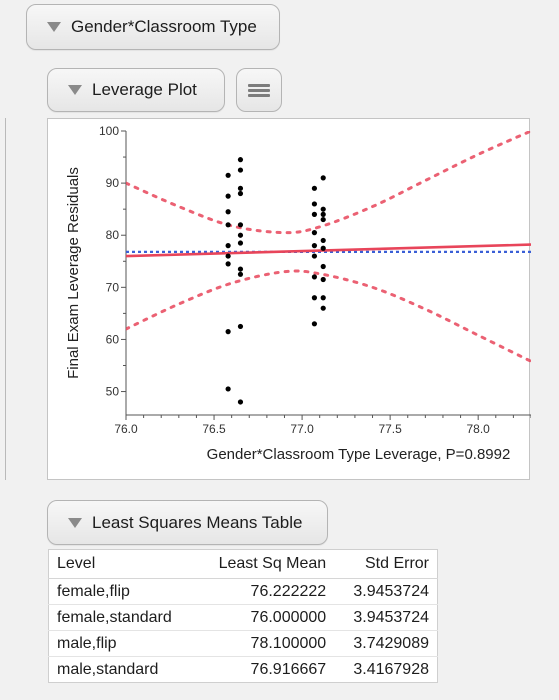 The height and width of the screenshot is (700, 559). Describe the element at coordinates (386, 669) in the screenshot. I see `cell-stderr: 3.4167928` at that location.